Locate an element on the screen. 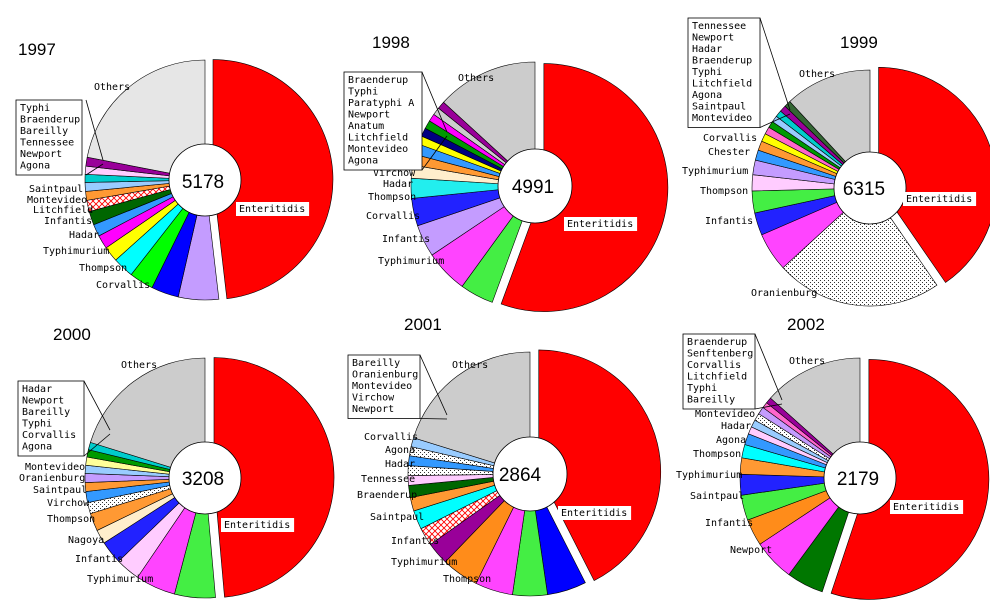 The image size is (990, 611). chart-title: 1999 is located at coordinates (859, 42).